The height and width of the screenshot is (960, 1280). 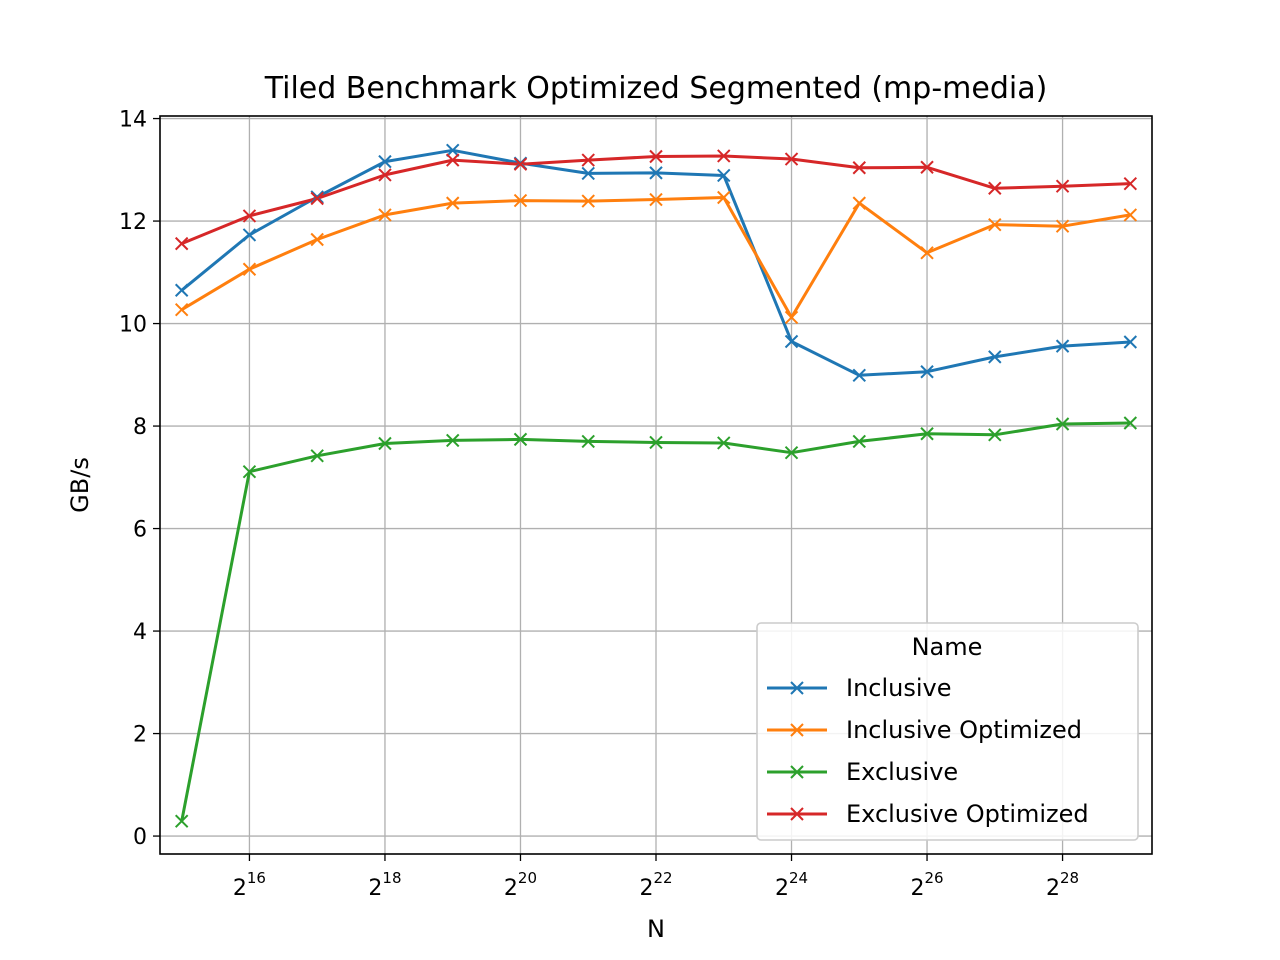 I want to click on x-tick-label: 222, so click(x=655, y=885).